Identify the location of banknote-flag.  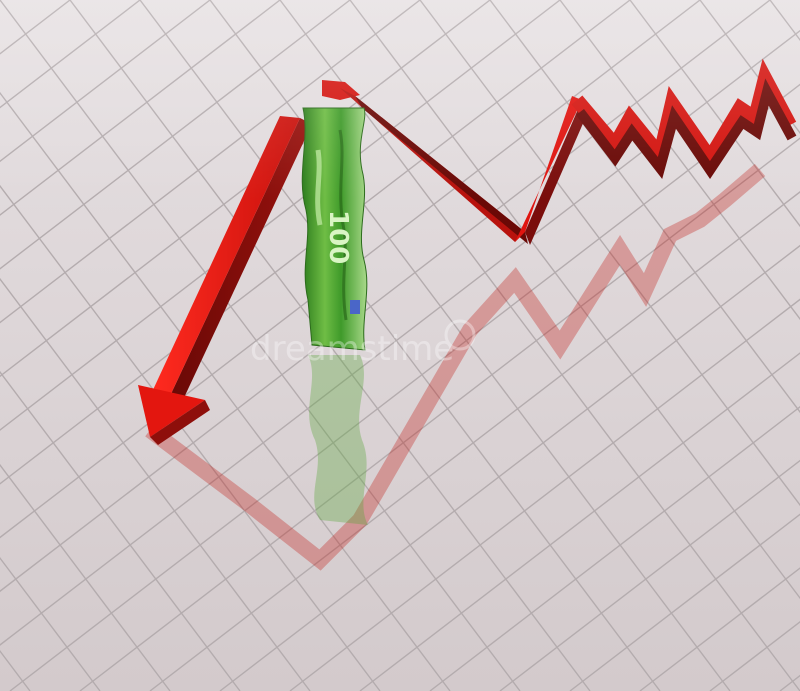
(355, 307).